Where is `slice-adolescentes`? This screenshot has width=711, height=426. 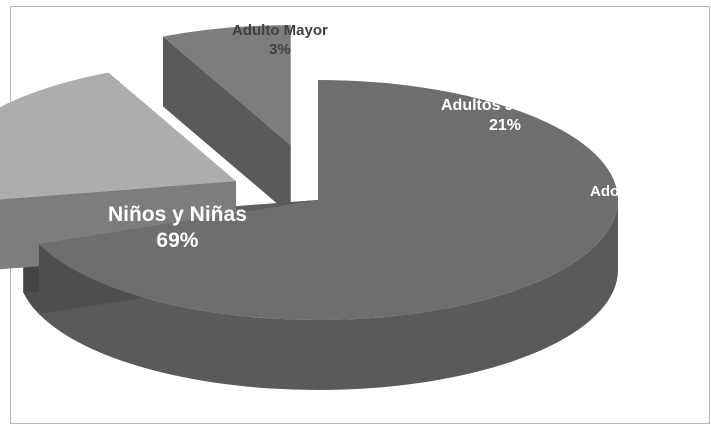
slice-adolescentes is located at coordinates (226, 120).